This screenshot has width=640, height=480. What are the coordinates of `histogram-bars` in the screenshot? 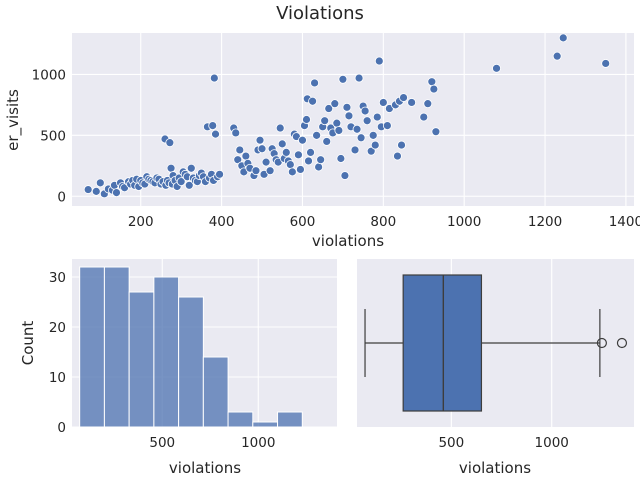 It's located at (191, 347).